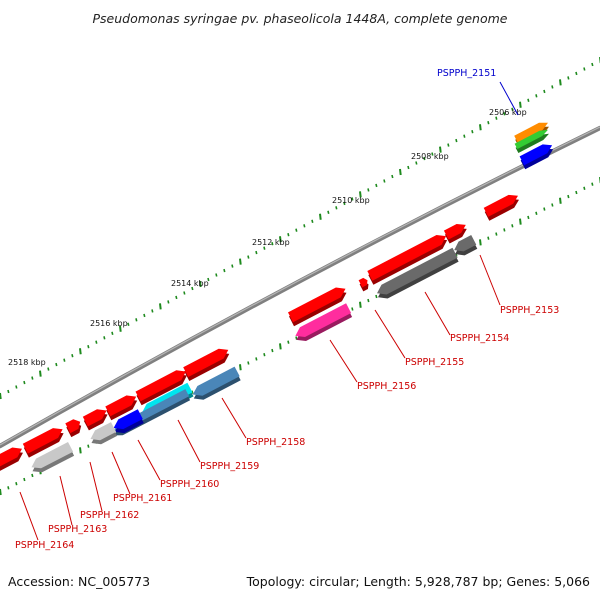 The height and width of the screenshot is (600, 600). I want to click on gene-label-2155: PSPPH_2155, so click(434, 362).